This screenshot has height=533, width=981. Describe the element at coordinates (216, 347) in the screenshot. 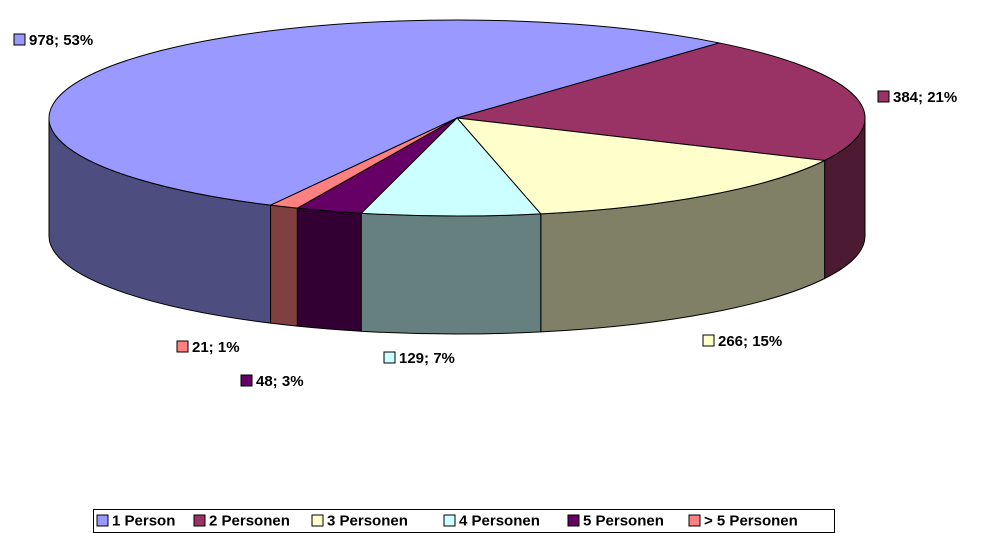

I see `data-label: 21; 1%` at that location.